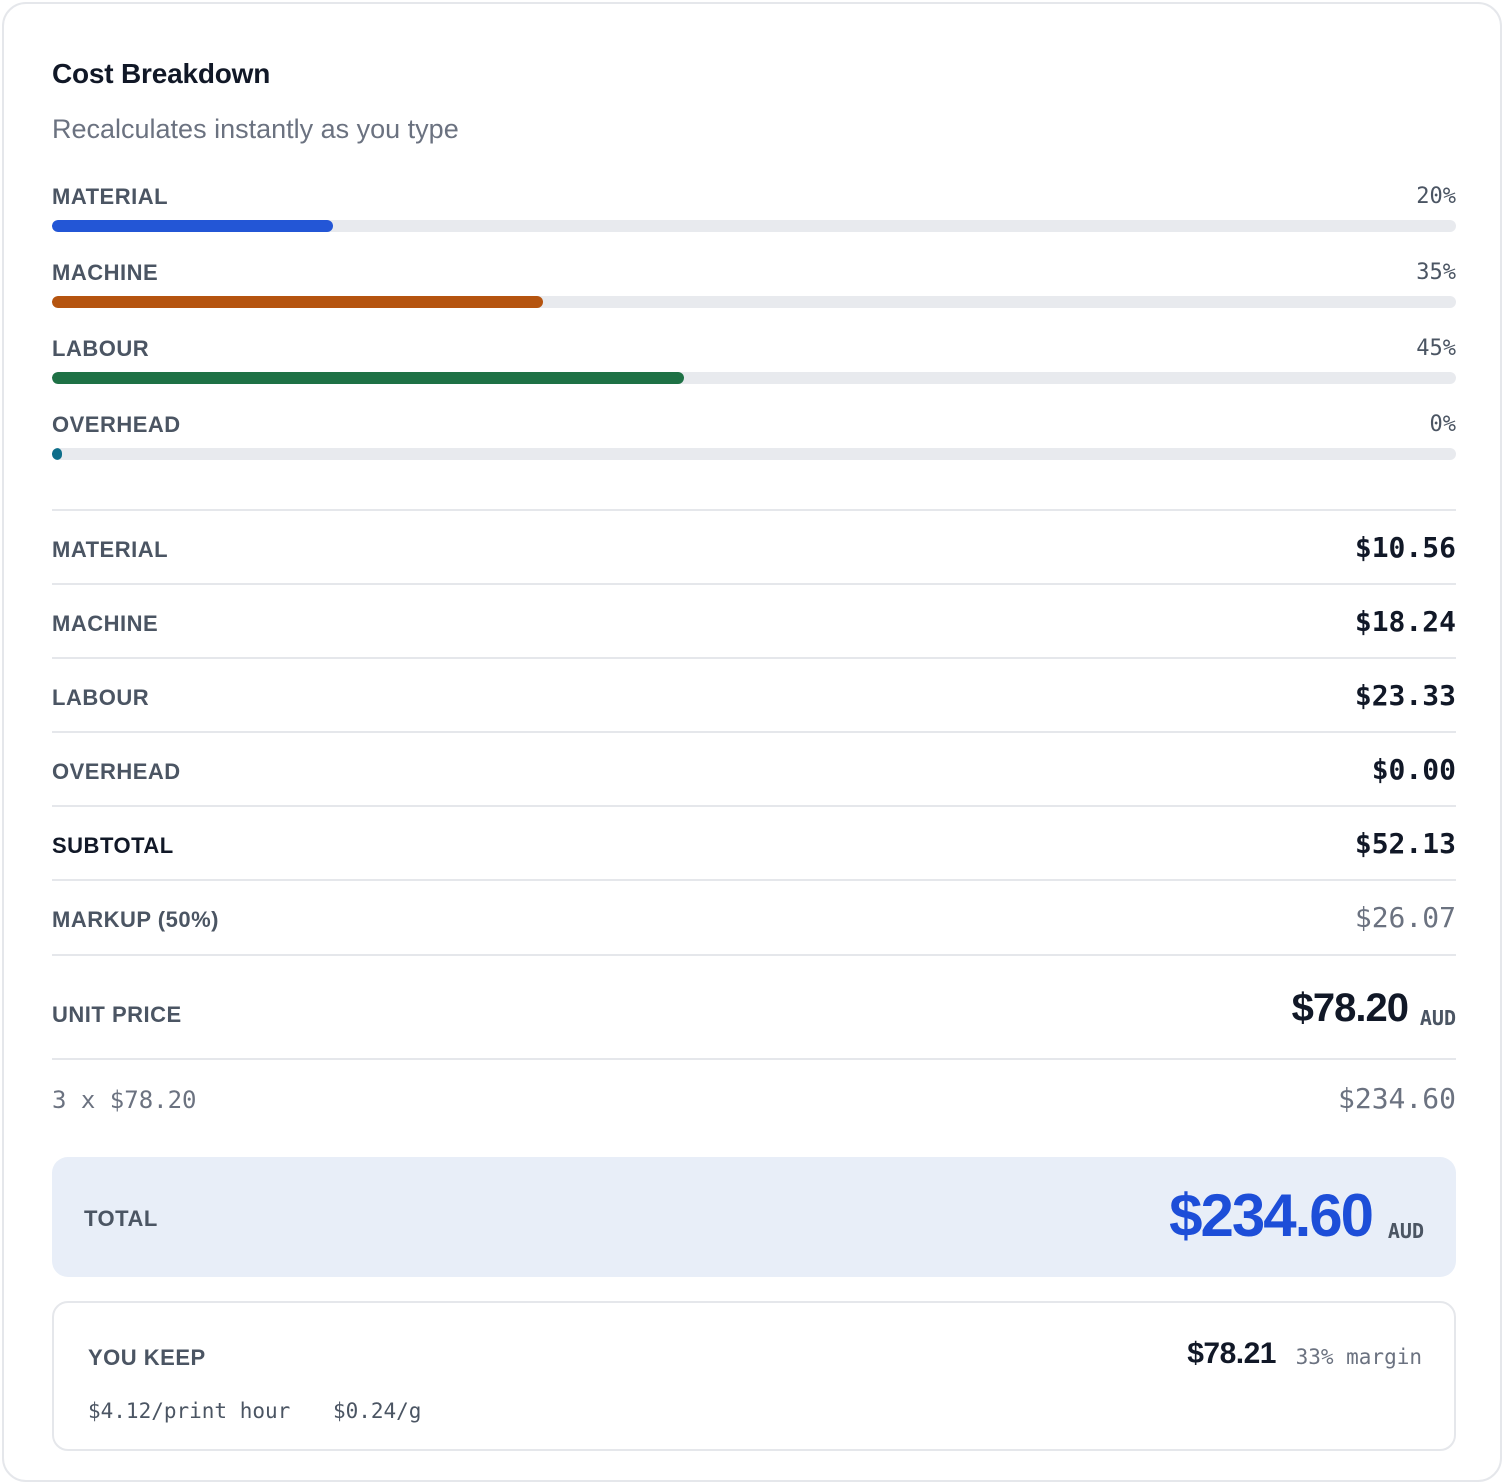 The height and width of the screenshot is (1482, 1504). I want to click on total-label: TOTAL, so click(121, 1218).